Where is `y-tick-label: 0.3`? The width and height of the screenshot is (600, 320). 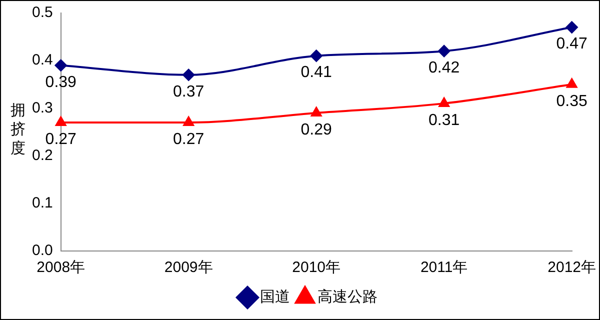
y-tick-label: 0.3 is located at coordinates (42, 107).